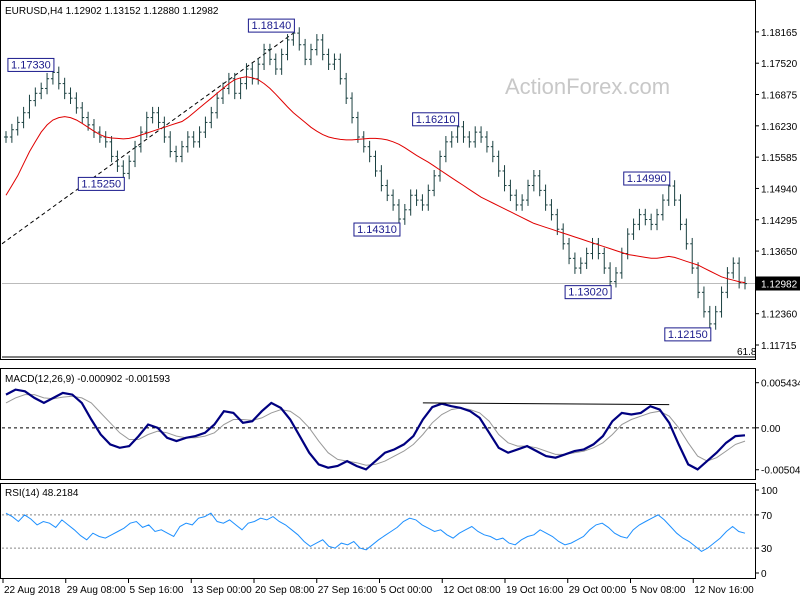 The width and height of the screenshot is (800, 600). I want to click on price-callout: 1.17330, so click(31, 64).